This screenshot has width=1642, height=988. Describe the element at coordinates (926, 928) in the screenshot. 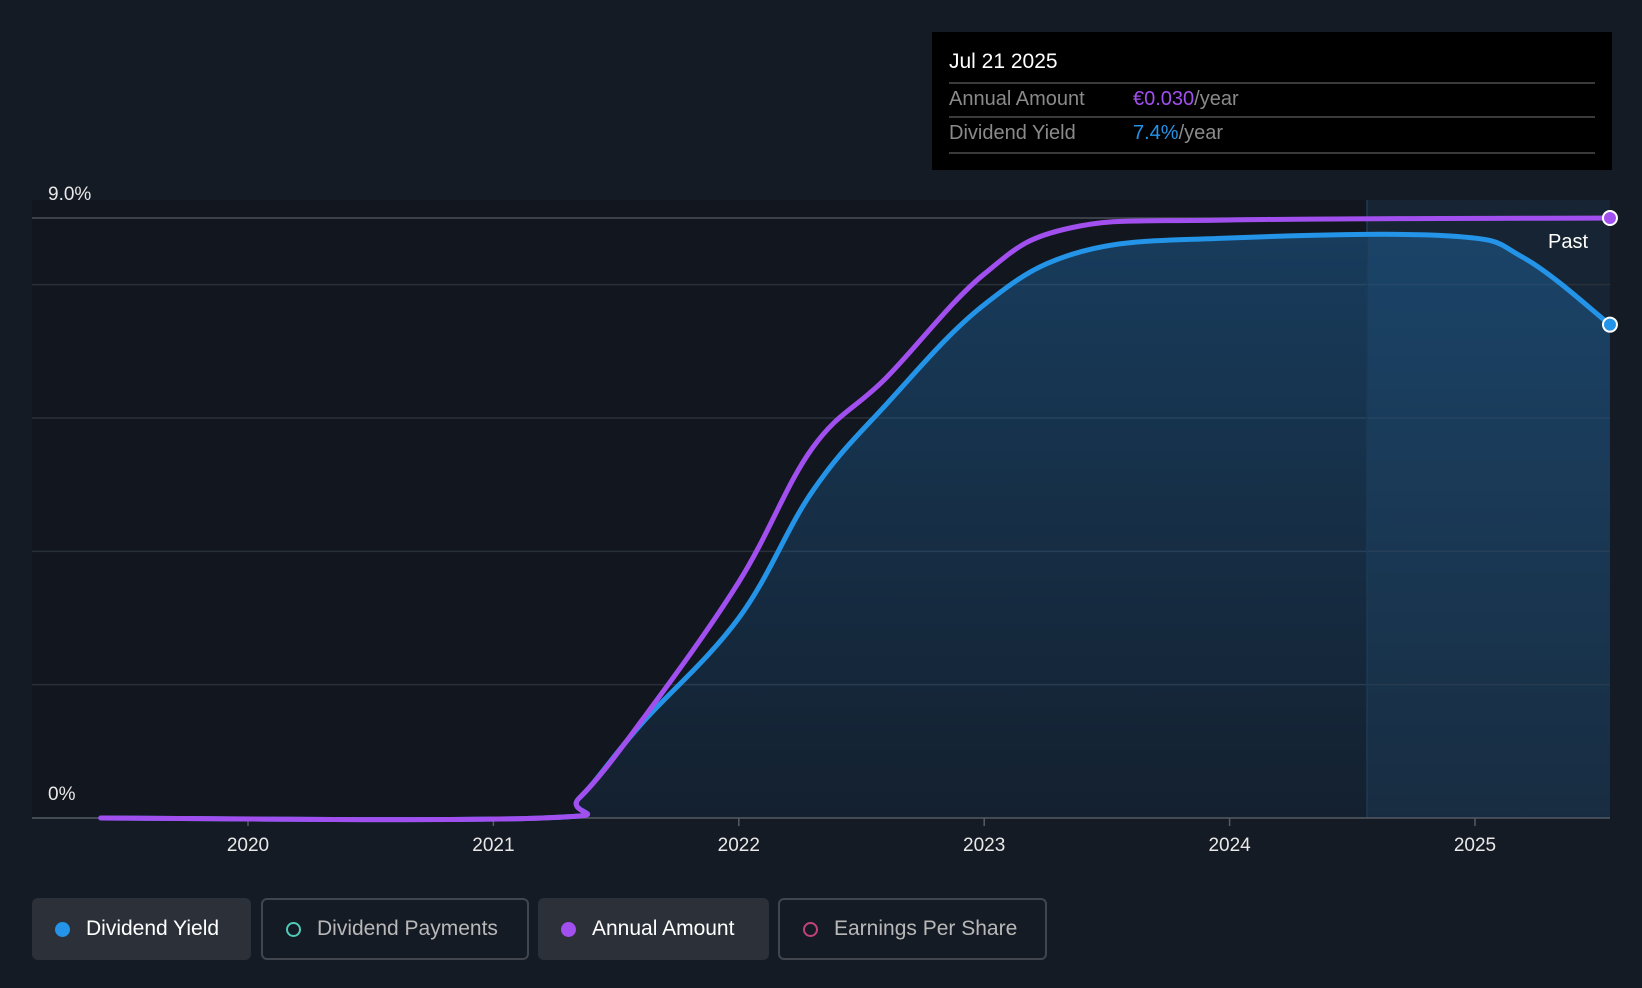

I see `legend-label: Earnings Per Share` at that location.